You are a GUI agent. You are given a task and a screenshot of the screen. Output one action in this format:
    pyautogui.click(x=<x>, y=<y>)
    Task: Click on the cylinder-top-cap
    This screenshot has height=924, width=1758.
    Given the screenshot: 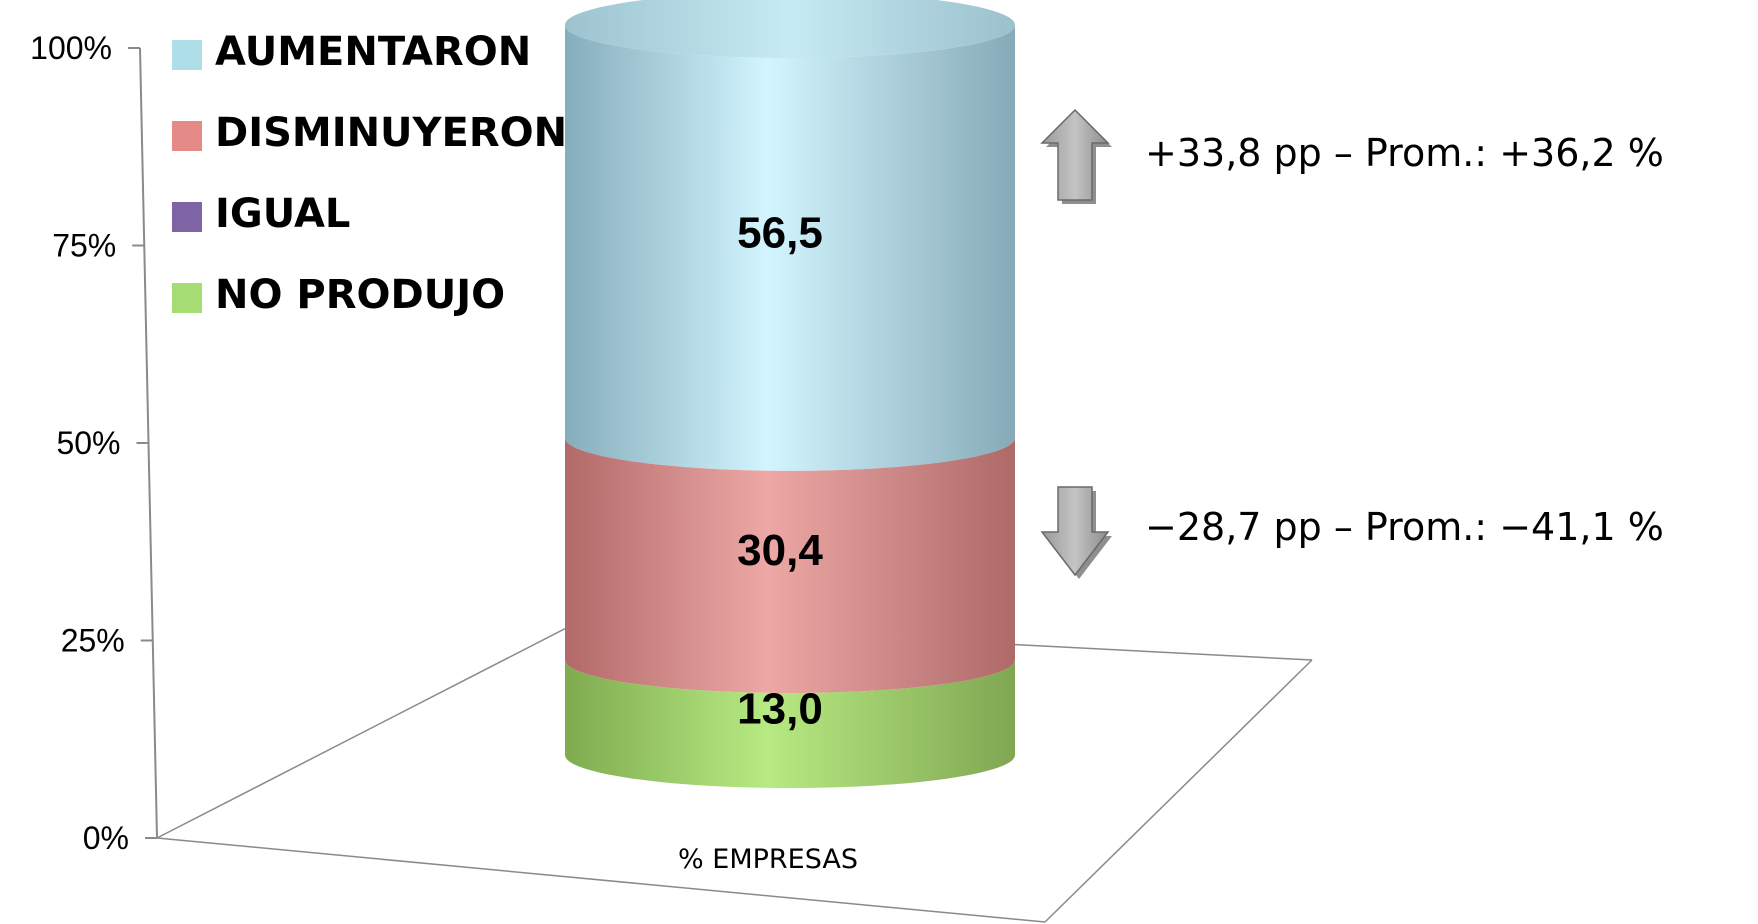 What is the action you would take?
    pyautogui.click(x=790, y=29)
    